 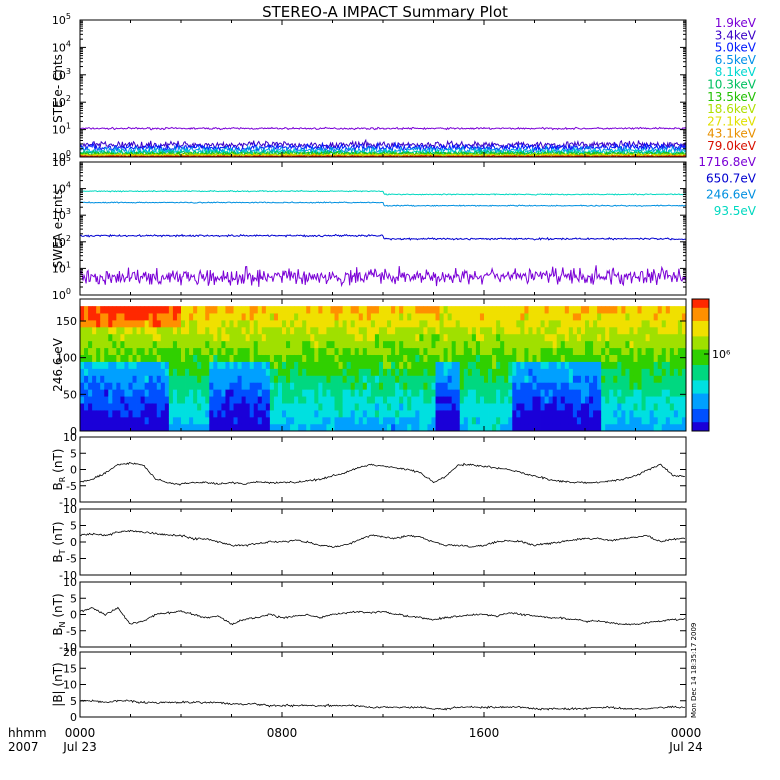 What do you see at coordinates (732, 121) in the screenshot?
I see `legend-entry: 27.1keV` at bounding box center [732, 121].